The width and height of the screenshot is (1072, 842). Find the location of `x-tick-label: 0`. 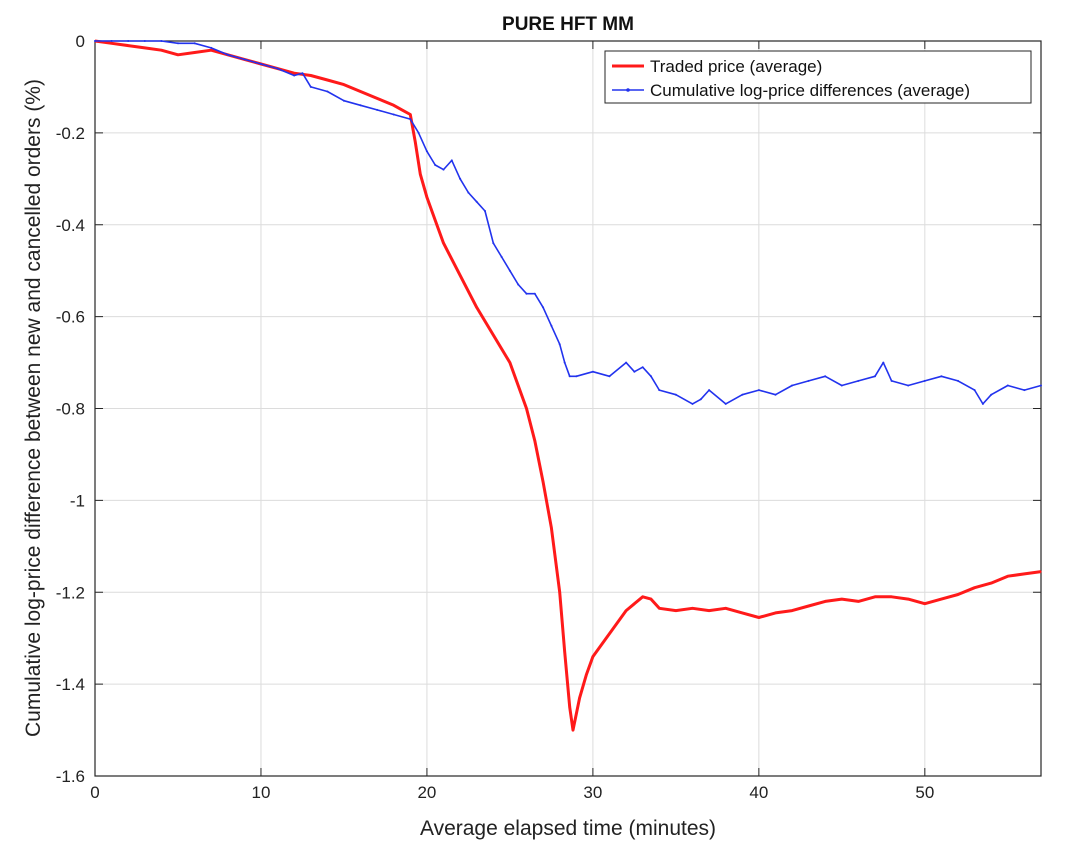

x-tick-label: 0 is located at coordinates (94, 792).